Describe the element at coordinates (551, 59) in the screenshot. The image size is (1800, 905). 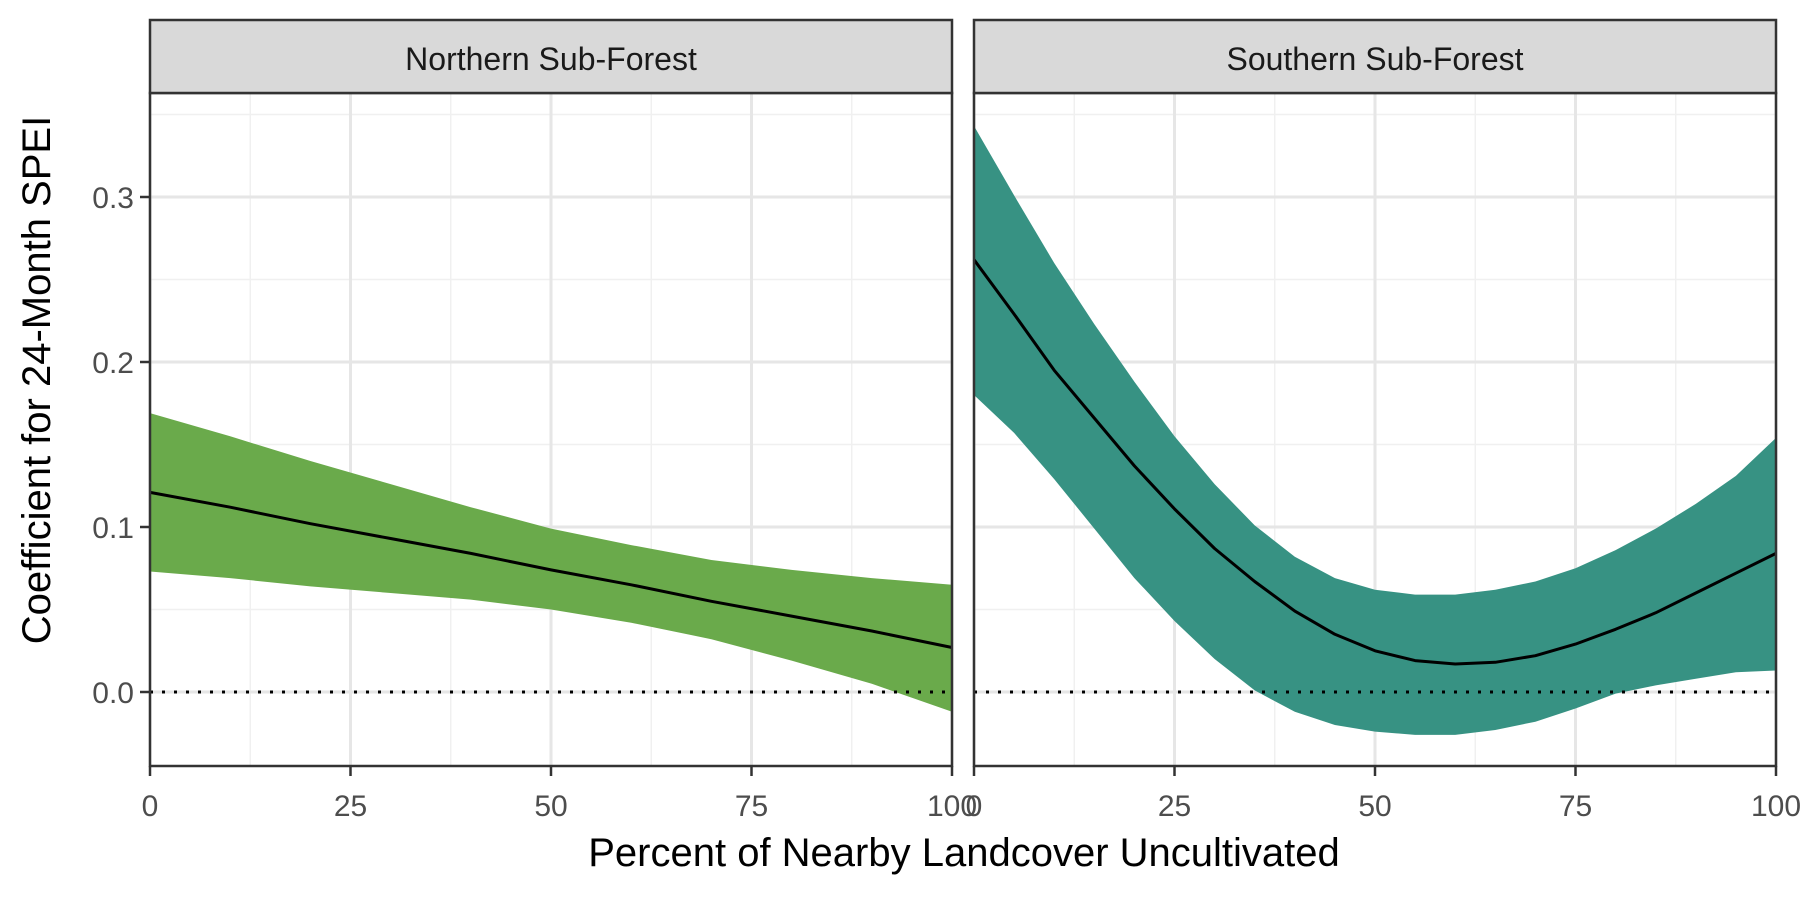
I see `facet-title: Northern Sub-Forest` at that location.